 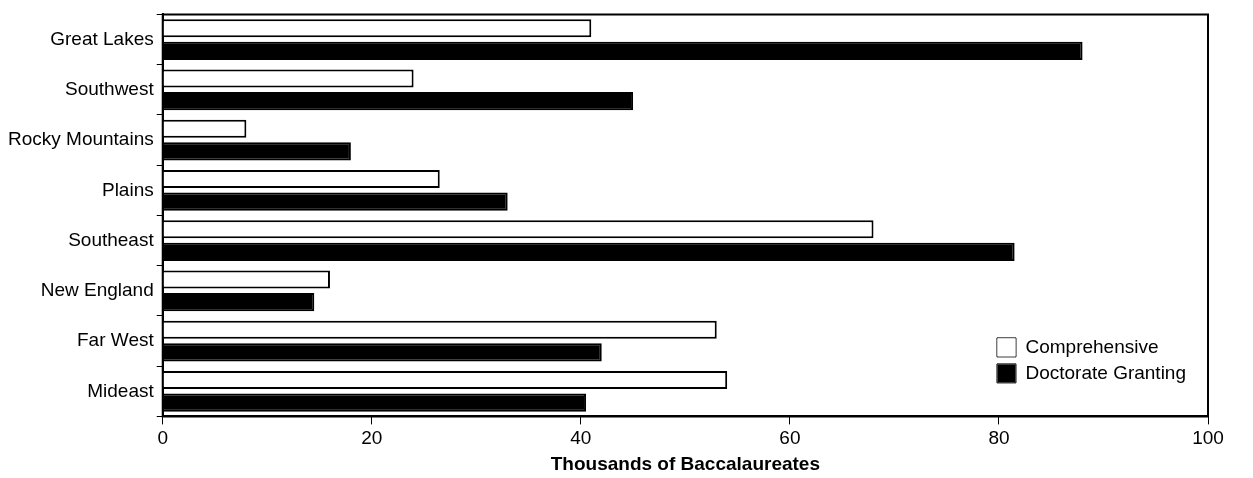 What do you see at coordinates (372, 438) in the screenshot?
I see `x-tick-label: 20` at bounding box center [372, 438].